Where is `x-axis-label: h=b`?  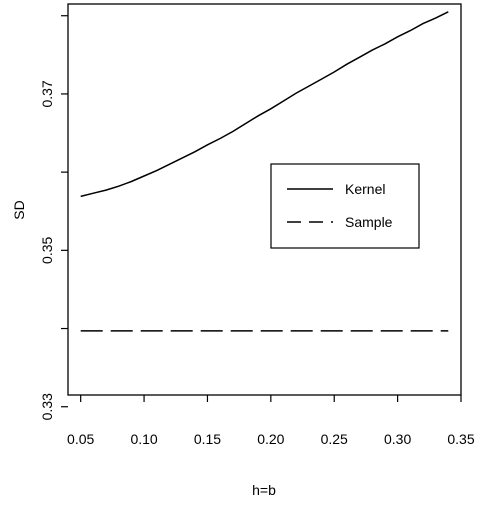 x-axis-label: h=b is located at coordinates (264, 490).